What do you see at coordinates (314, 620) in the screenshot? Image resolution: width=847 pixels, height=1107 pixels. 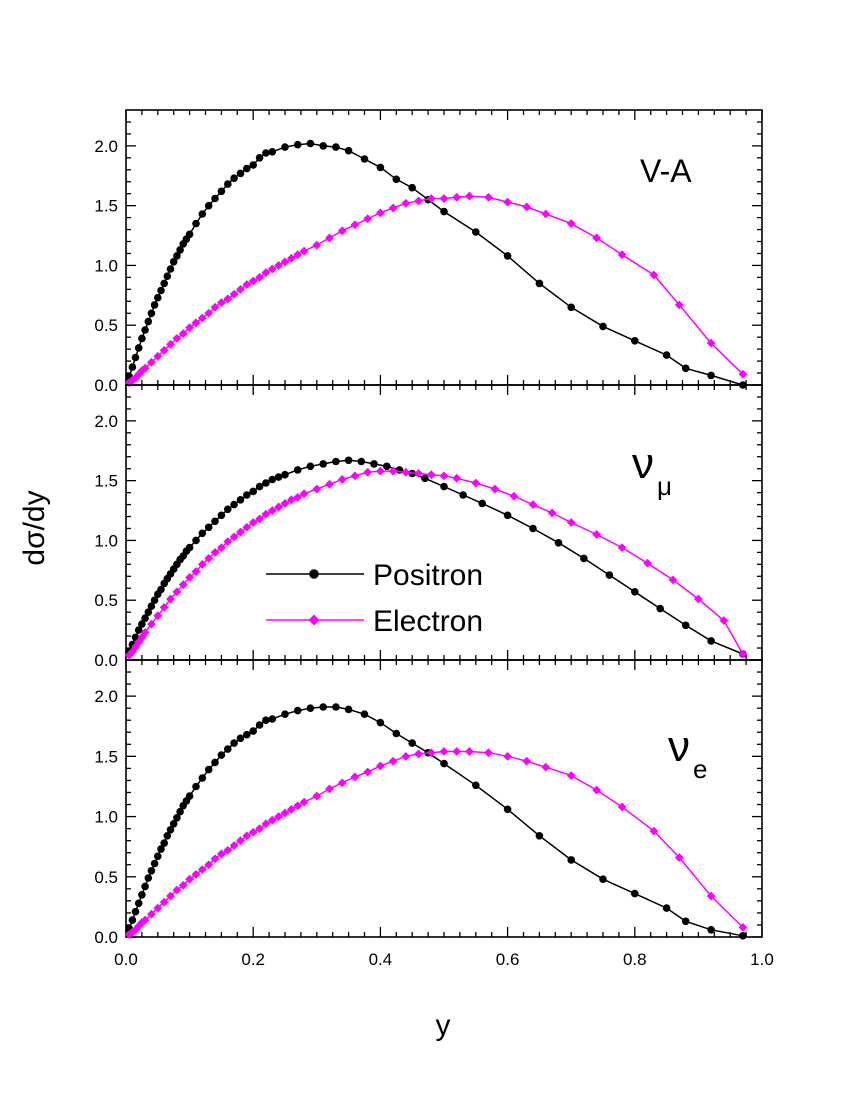 I see `legend-electron-marker` at bounding box center [314, 620].